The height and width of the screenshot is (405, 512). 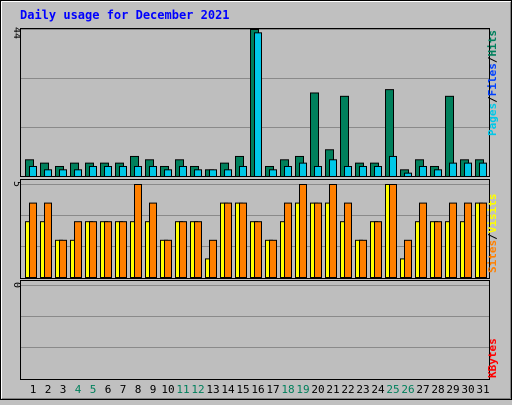 What do you see at coordinates (362, 389) in the screenshot?
I see `x-tick-label: 23` at bounding box center [362, 389].